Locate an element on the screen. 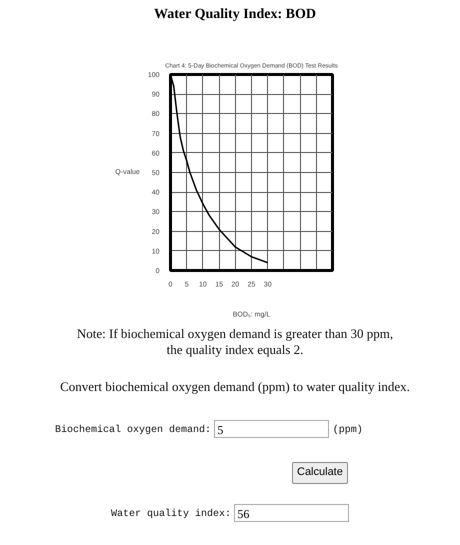 The height and width of the screenshot is (545, 460). text: 56 is located at coordinates (292, 513).